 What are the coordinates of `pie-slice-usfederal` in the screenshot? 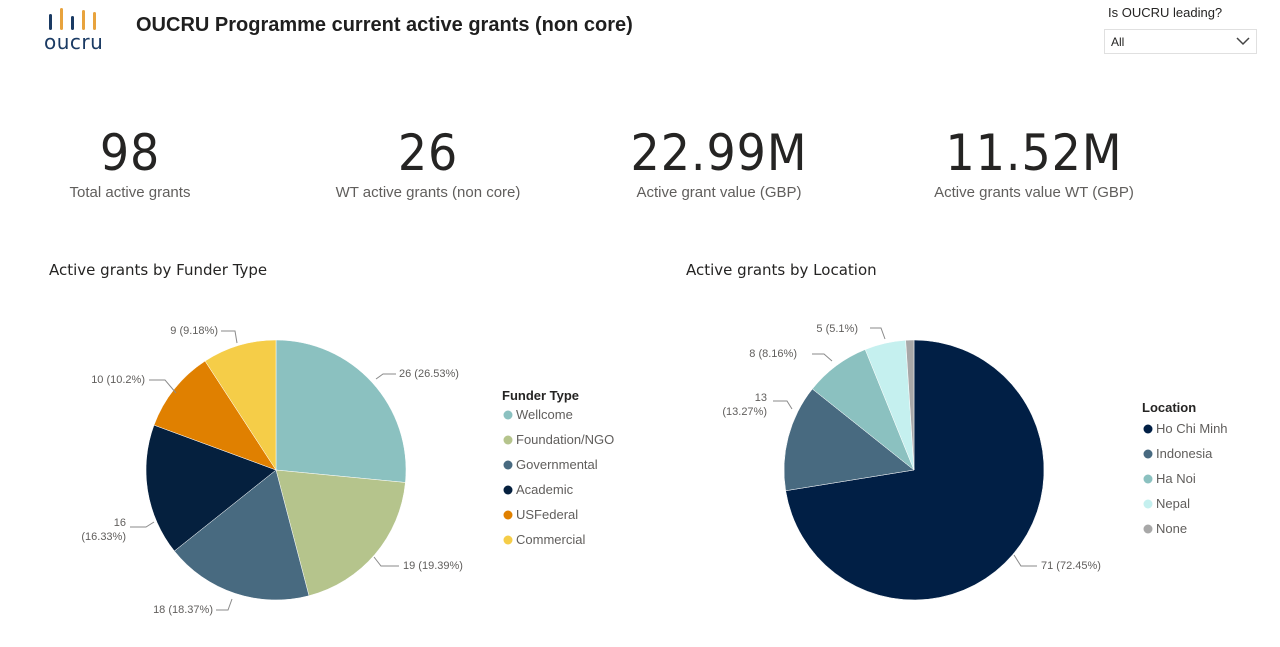 It's located at (215, 415).